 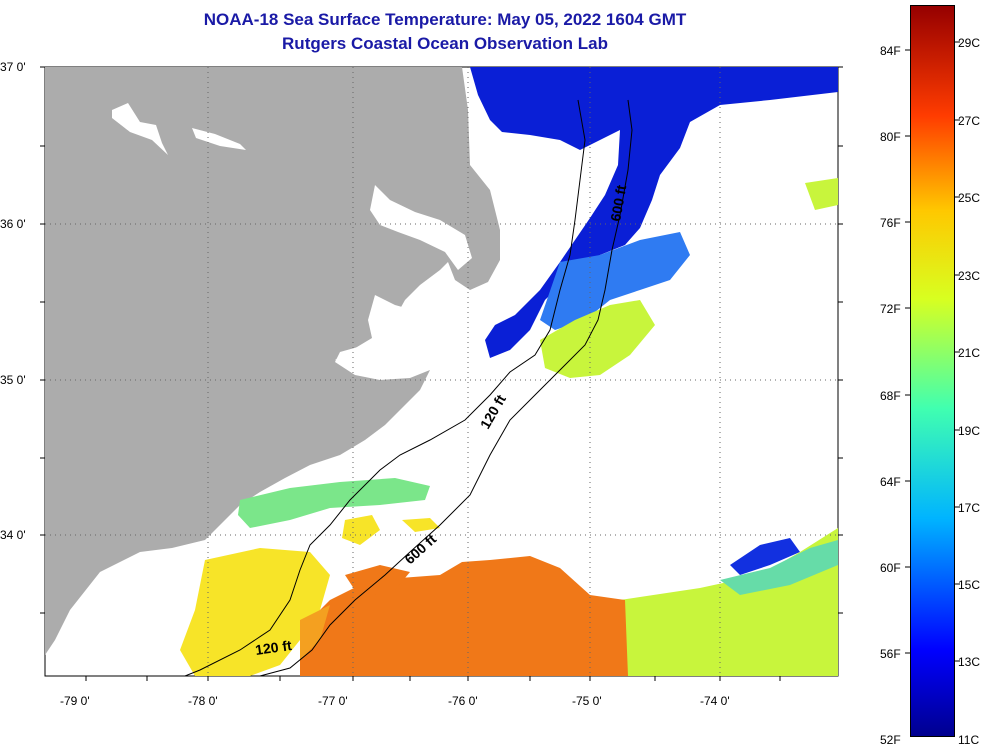 What do you see at coordinates (890, 51) in the screenshot?
I see `colorbar-f-label: 84F` at bounding box center [890, 51].